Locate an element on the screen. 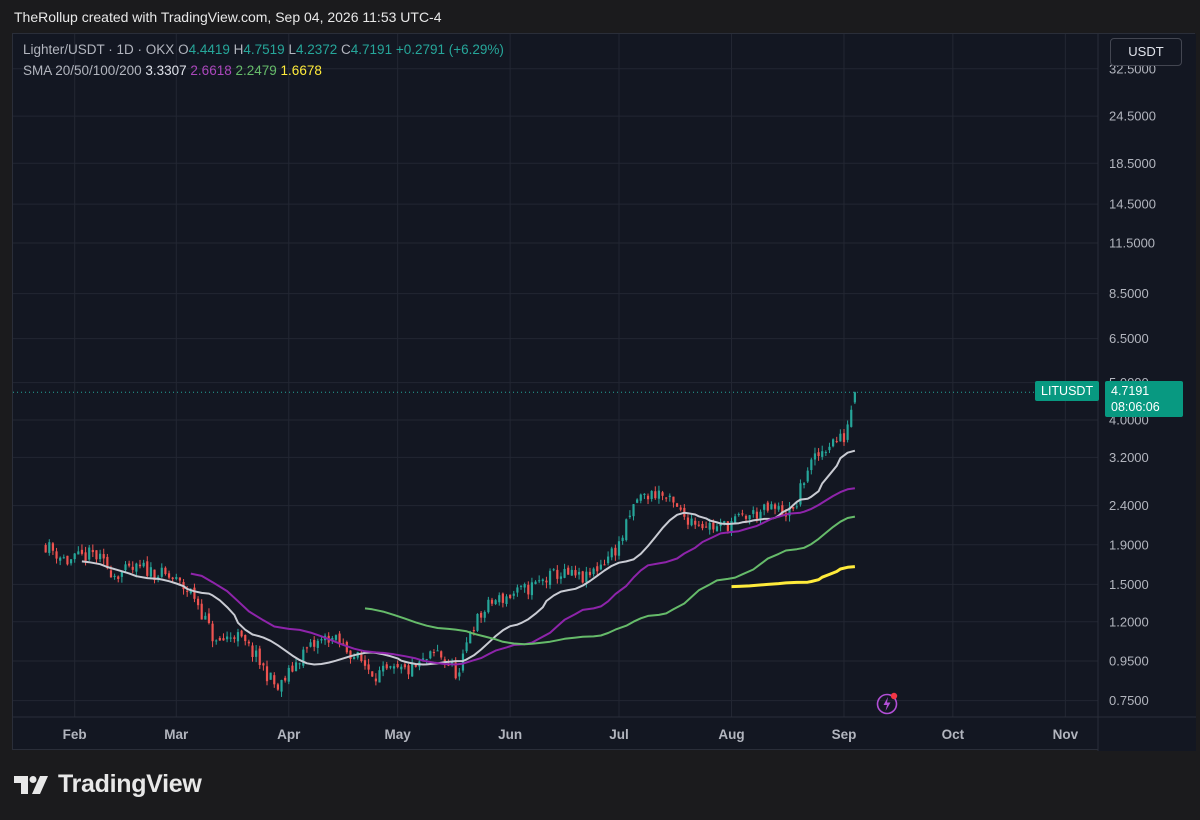 Image resolution: width=1200 pixels, height=820 pixels. sma200-line is located at coordinates (793, 577).